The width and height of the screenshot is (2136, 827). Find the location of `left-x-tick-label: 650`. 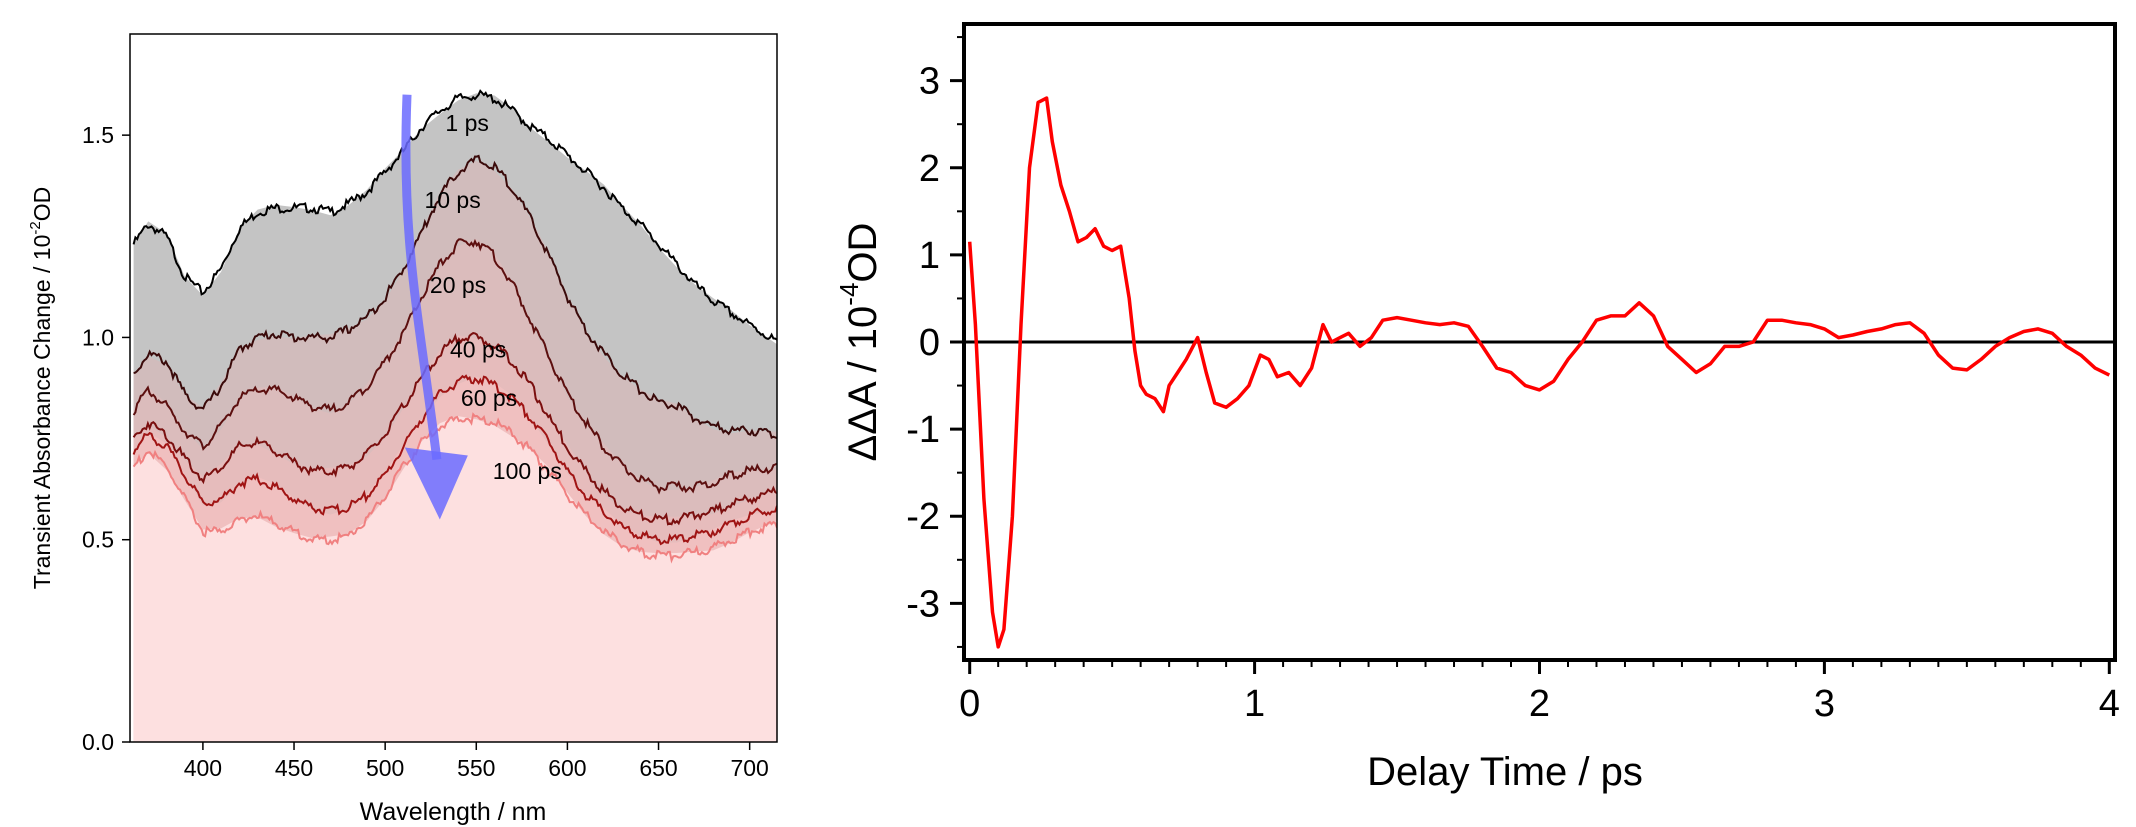

left-x-tick-label: 650 is located at coordinates (658, 768).